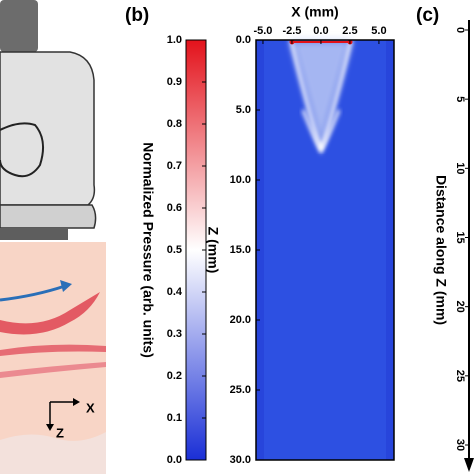  Describe the element at coordinates (262, 31) in the screenshot. I see `x-tick-label: -5.0` at that location.